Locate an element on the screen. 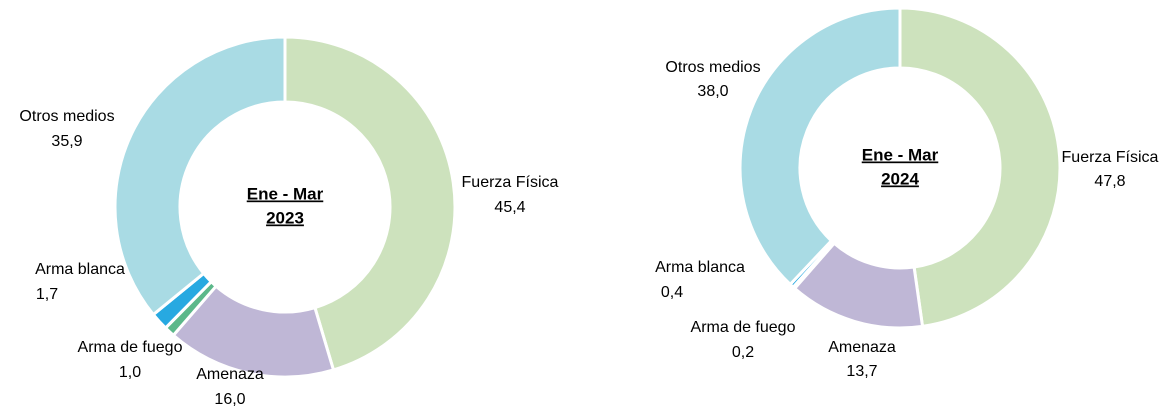 This screenshot has width=1172, height=407. slice-value: 1,0 is located at coordinates (130, 372).